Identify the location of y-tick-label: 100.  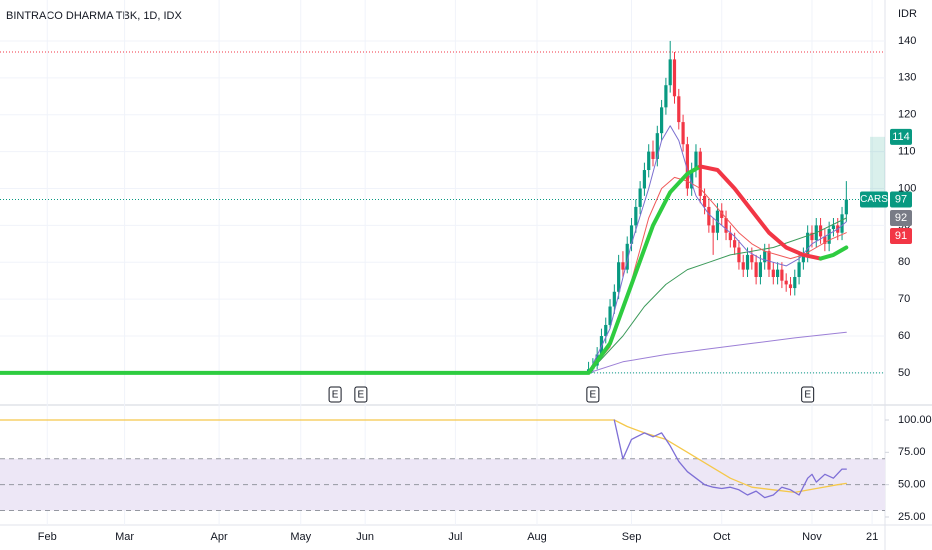
(907, 188).